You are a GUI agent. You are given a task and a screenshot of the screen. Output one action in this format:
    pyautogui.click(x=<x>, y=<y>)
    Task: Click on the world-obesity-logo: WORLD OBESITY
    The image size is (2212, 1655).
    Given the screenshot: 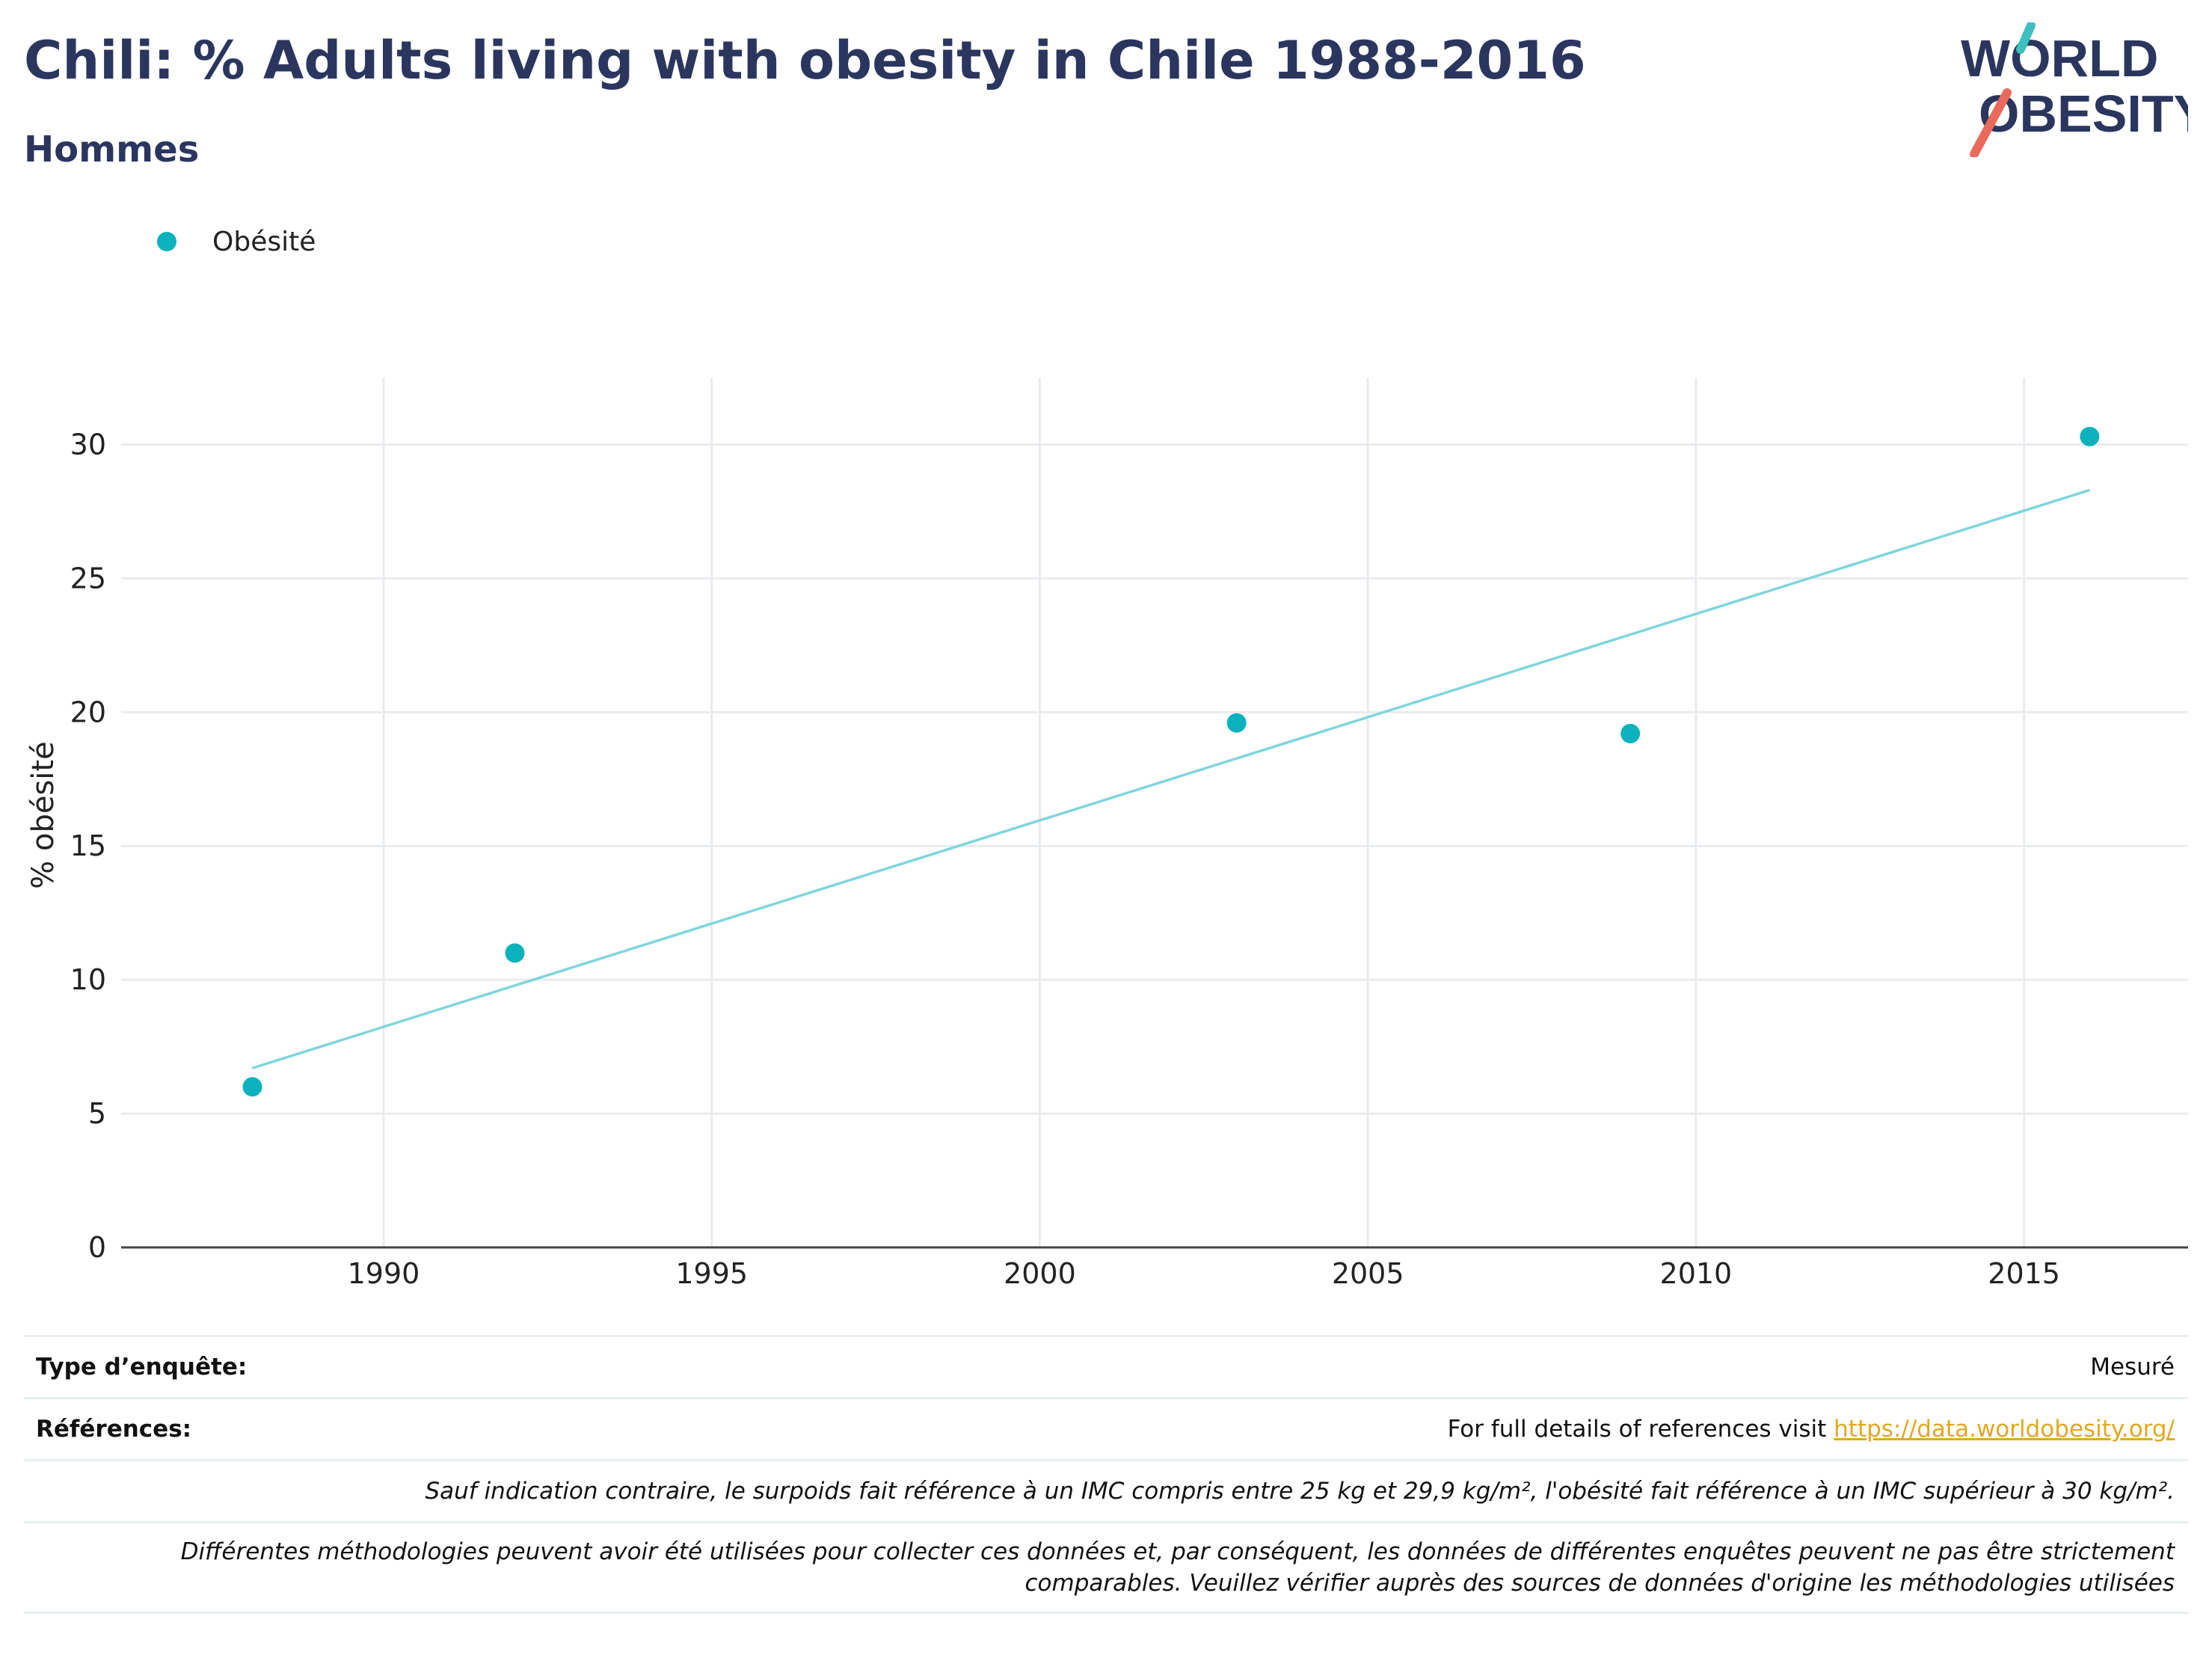 What is the action you would take?
    pyautogui.click(x=2082, y=90)
    